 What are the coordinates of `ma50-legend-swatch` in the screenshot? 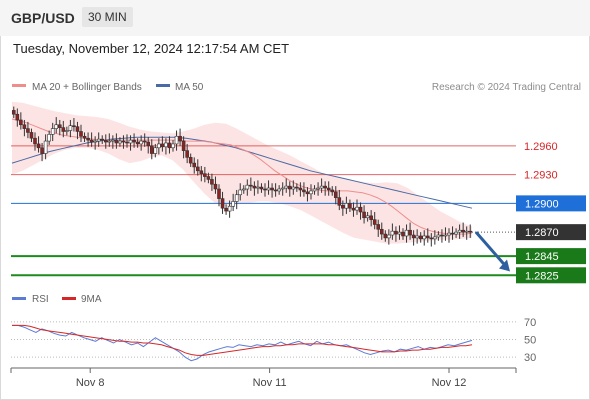 It's located at (163, 85).